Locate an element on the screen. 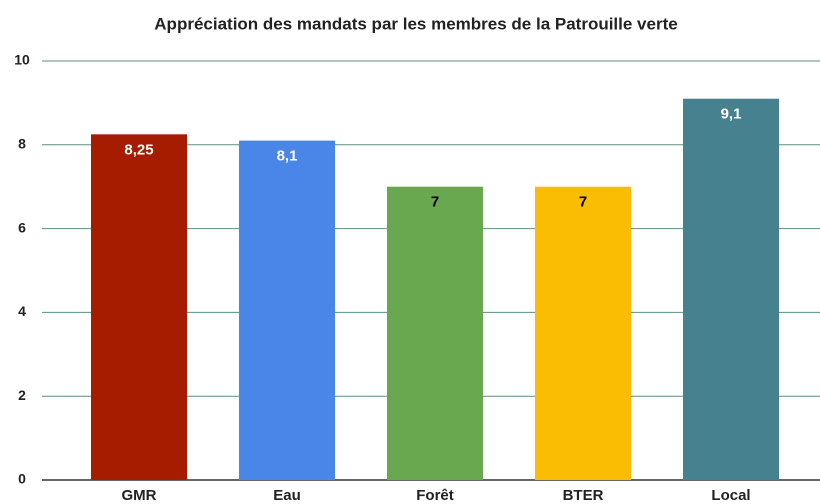  y-tick-label: 0 is located at coordinates (22, 479).